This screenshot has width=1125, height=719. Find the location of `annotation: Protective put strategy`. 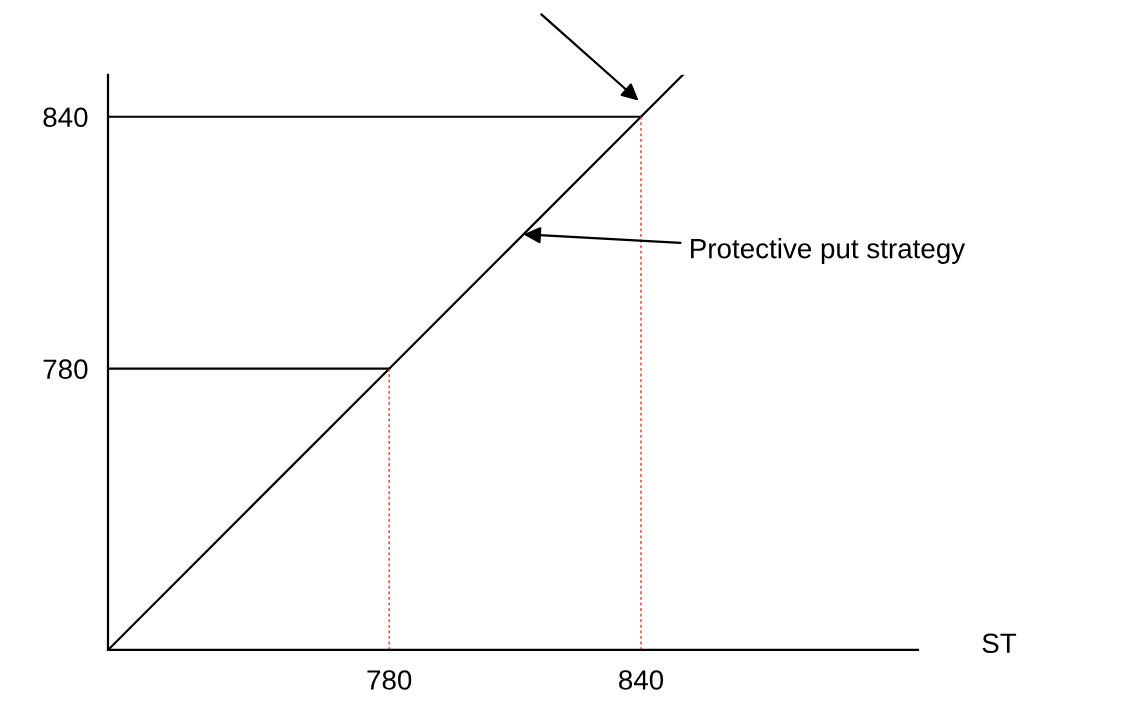

annotation: Protective put strategy is located at coordinates (828, 251).